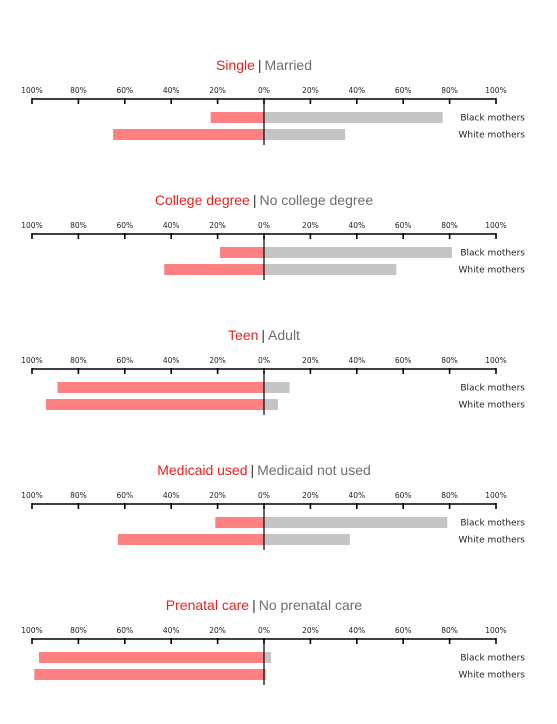  I want to click on title-right-category: Married, so click(288, 65).